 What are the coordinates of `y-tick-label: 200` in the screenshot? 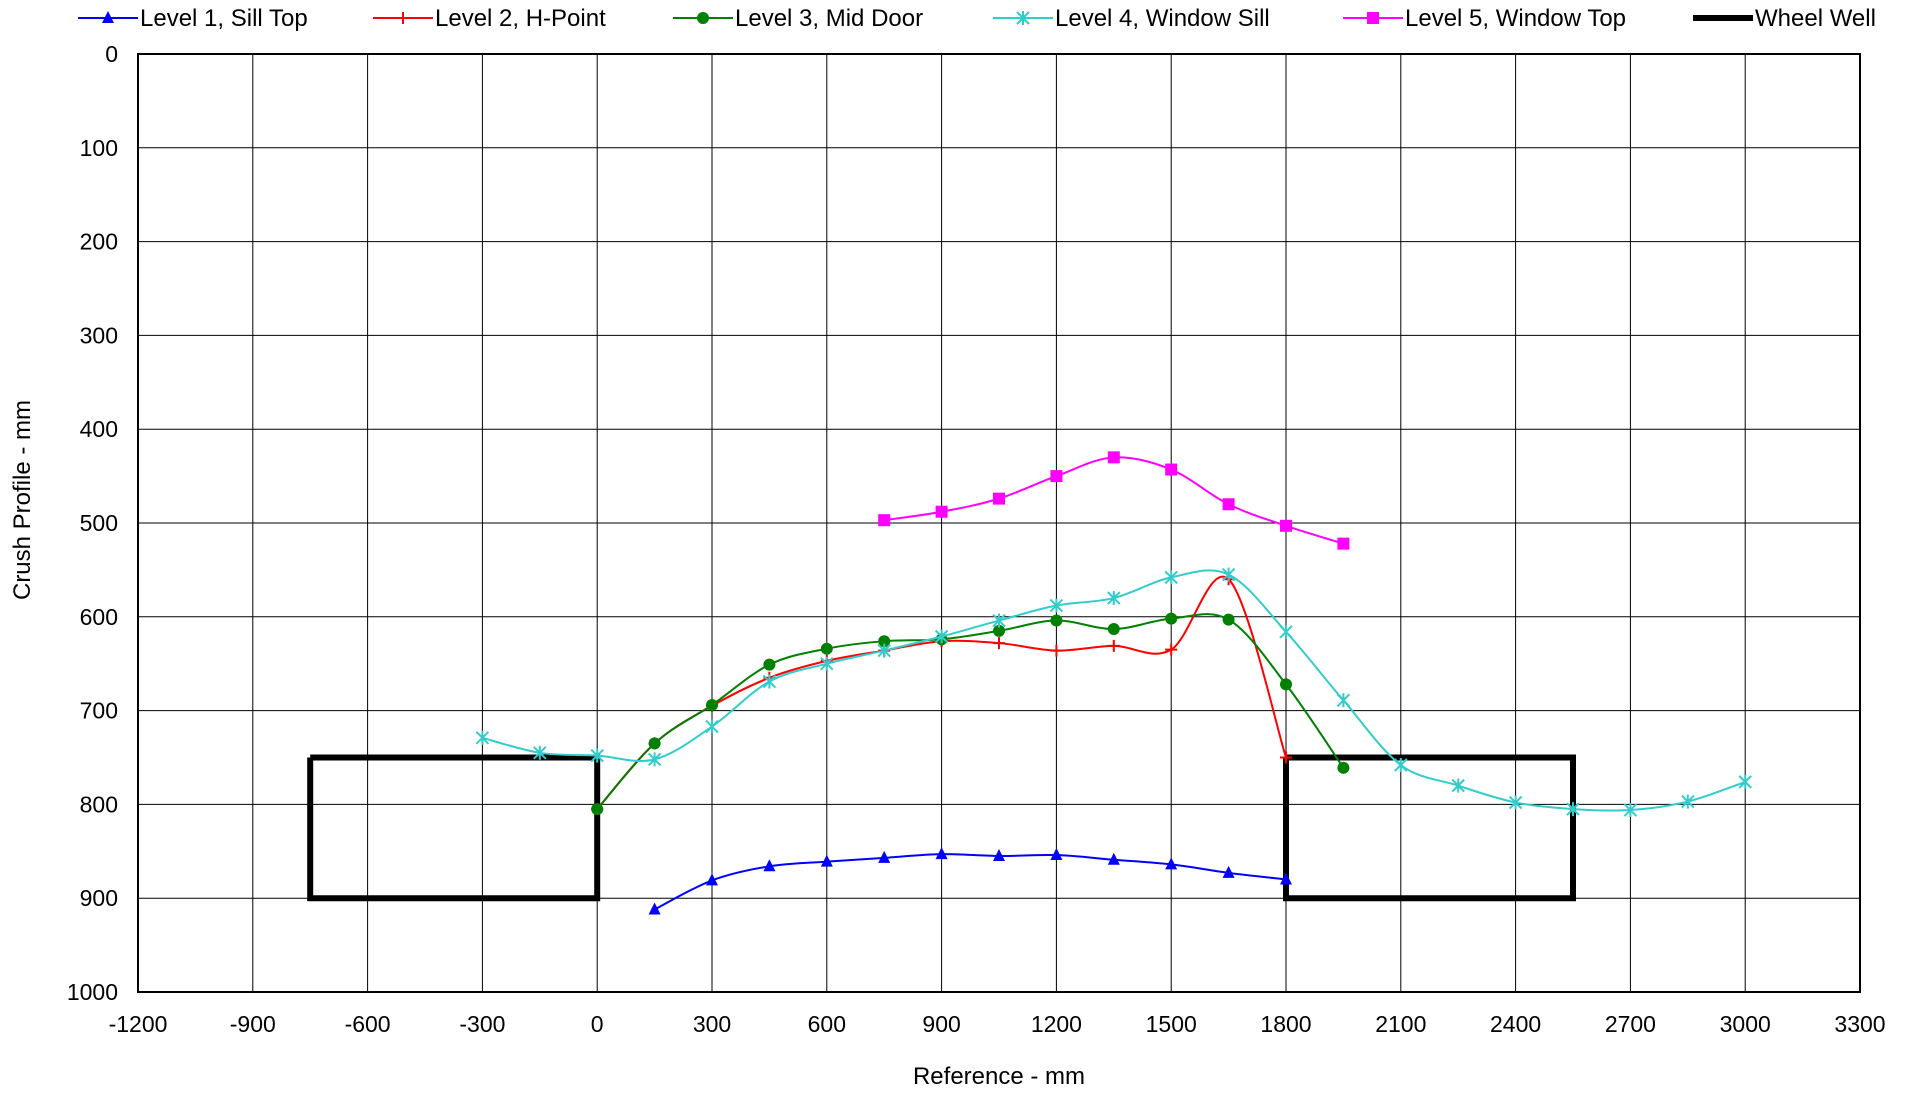 It's located at (99, 242).